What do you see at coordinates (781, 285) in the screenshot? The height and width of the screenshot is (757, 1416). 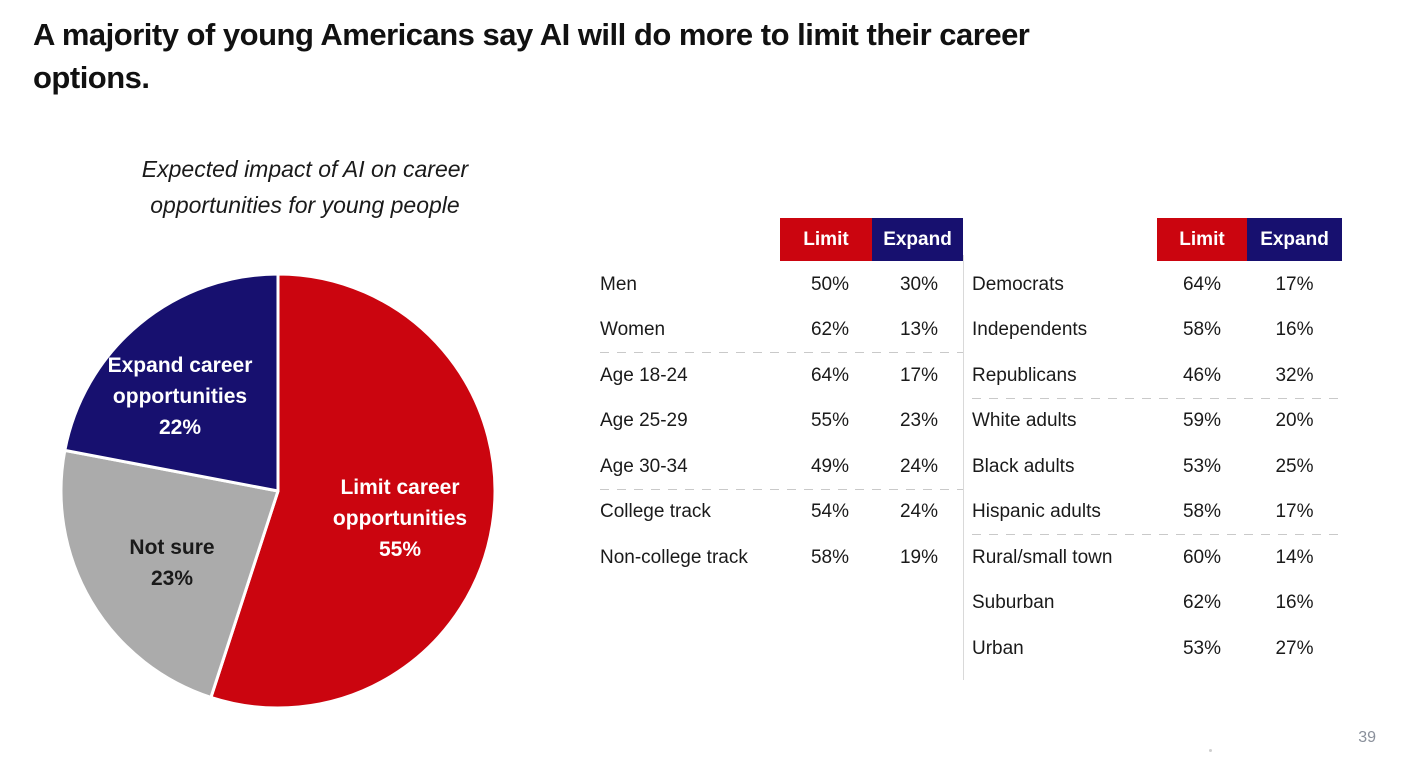 I see `table-row: Men 50% 30%` at bounding box center [781, 285].